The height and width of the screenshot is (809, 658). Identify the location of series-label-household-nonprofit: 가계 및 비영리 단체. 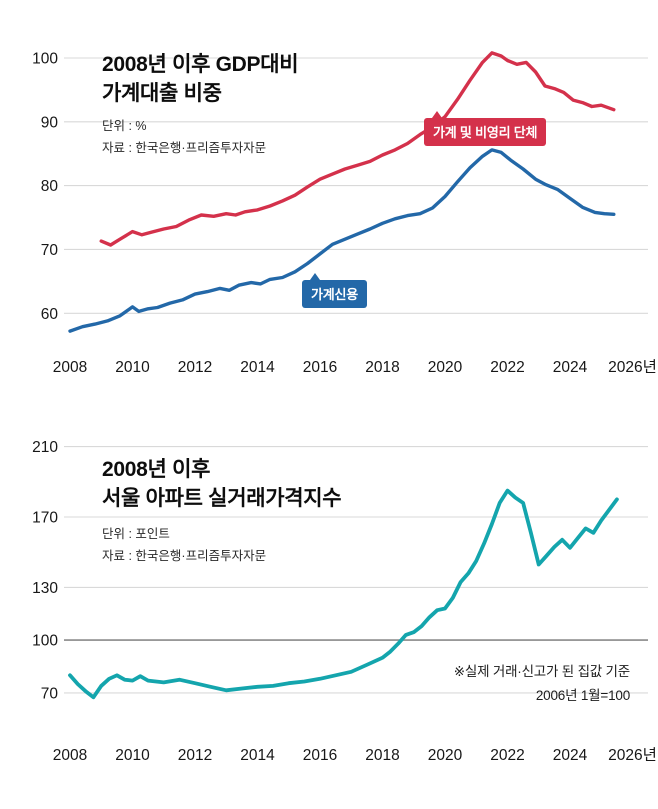
(485, 128).